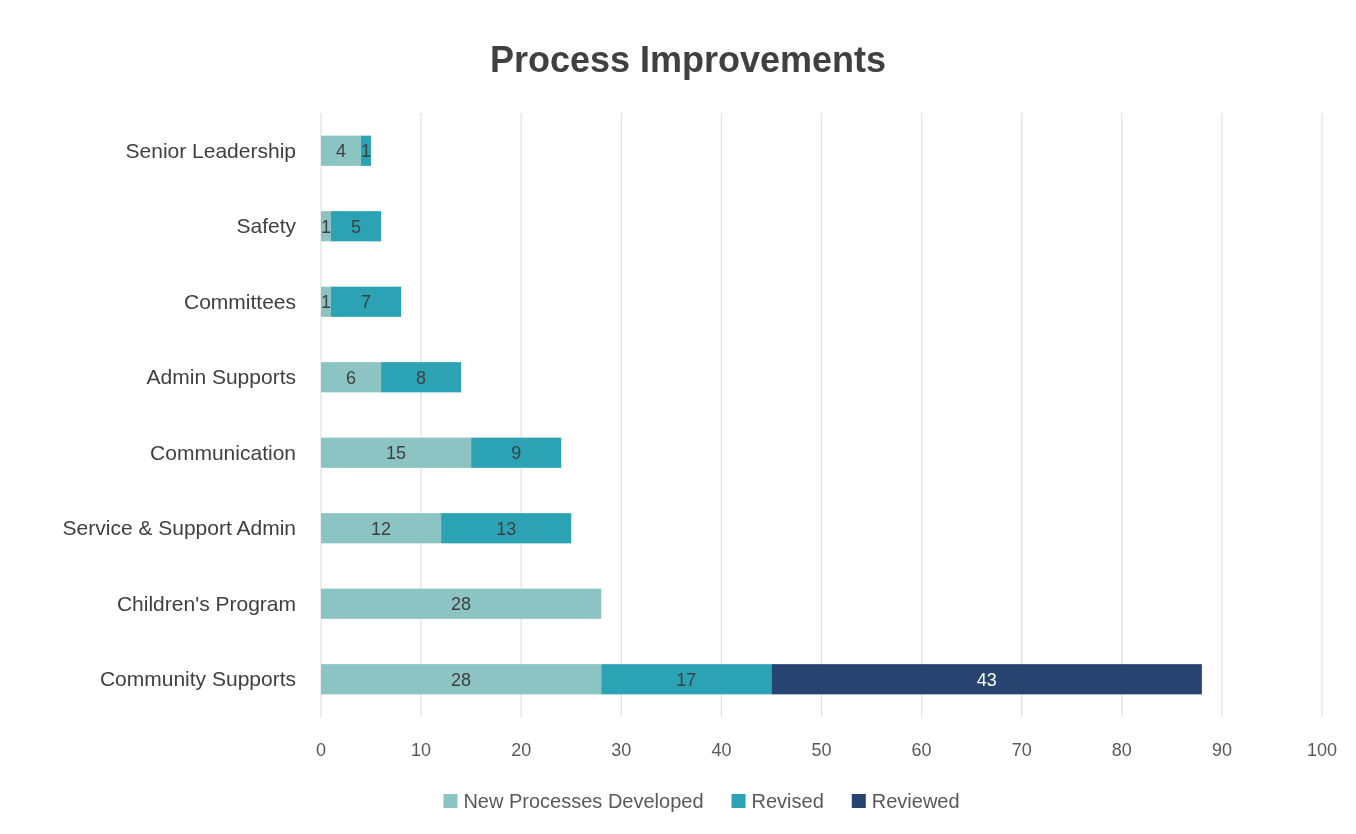 This screenshot has height=834, width=1356. What do you see at coordinates (1021, 750) in the screenshot?
I see `x-tick-label: 70` at bounding box center [1021, 750].